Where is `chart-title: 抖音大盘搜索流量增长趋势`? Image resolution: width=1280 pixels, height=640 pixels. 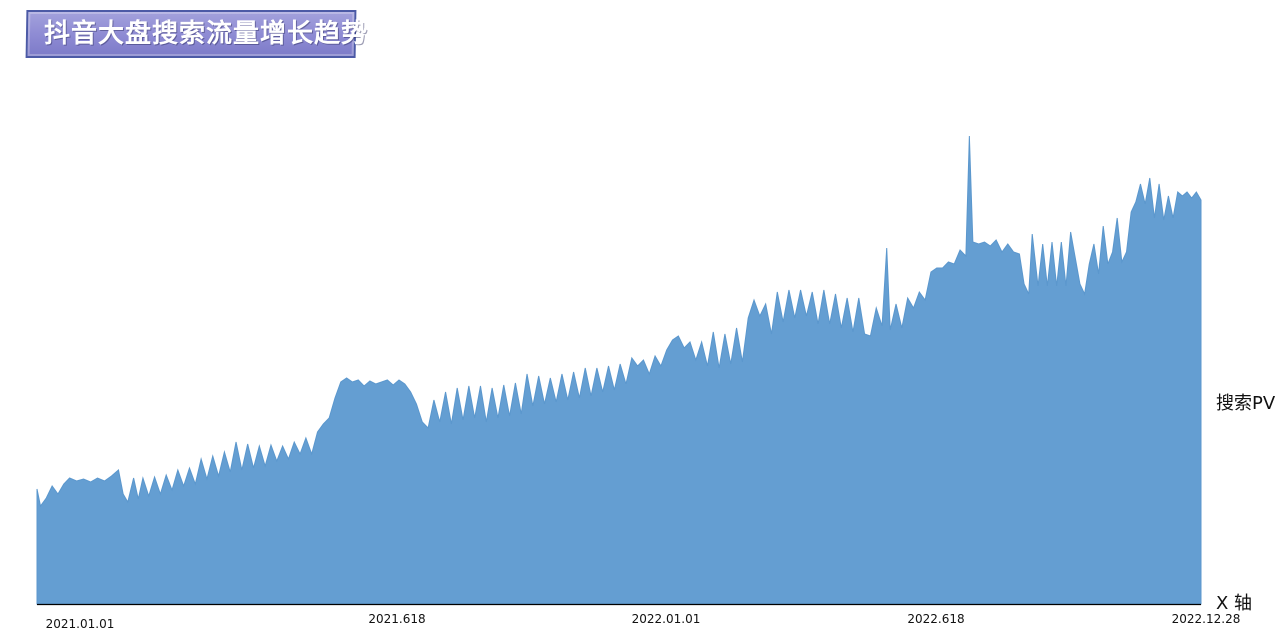
chart-title: 抖音大盘搜索流量增长趋势 is located at coordinates (206, 34).